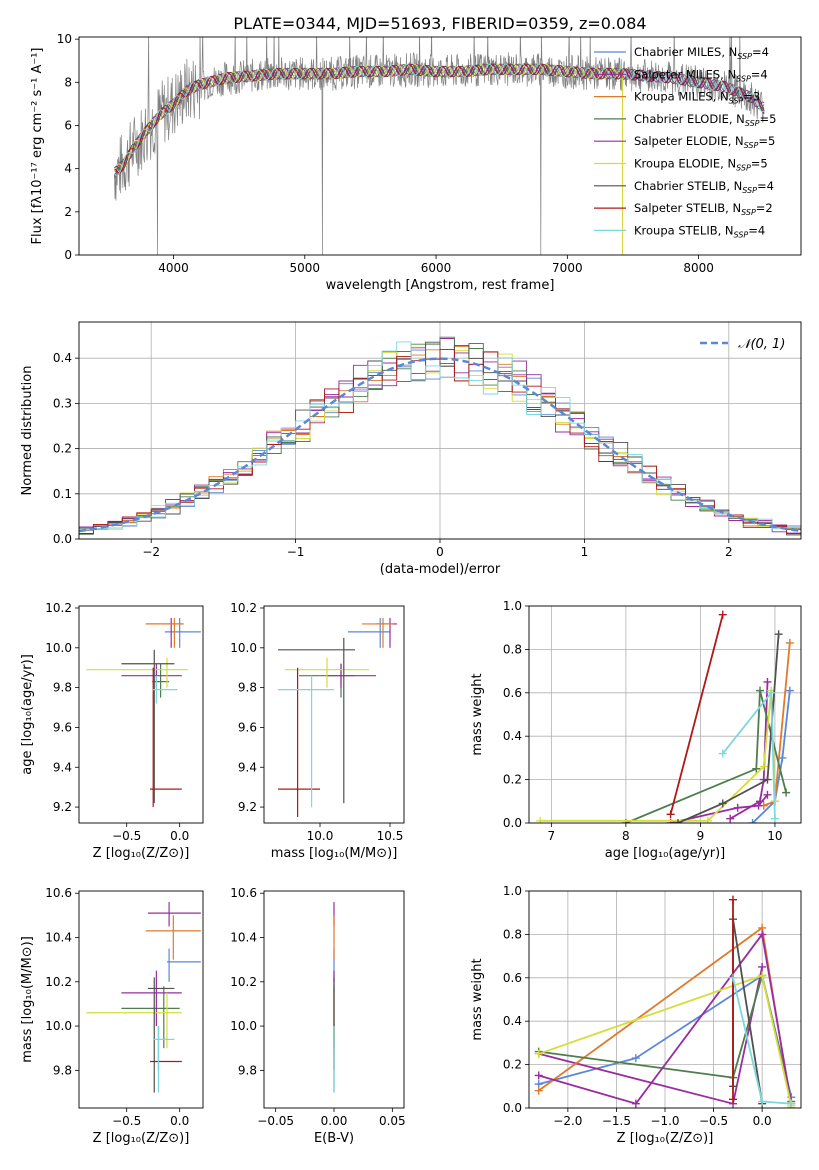  I want to click on x-tick-label: 1, so click(585, 552).